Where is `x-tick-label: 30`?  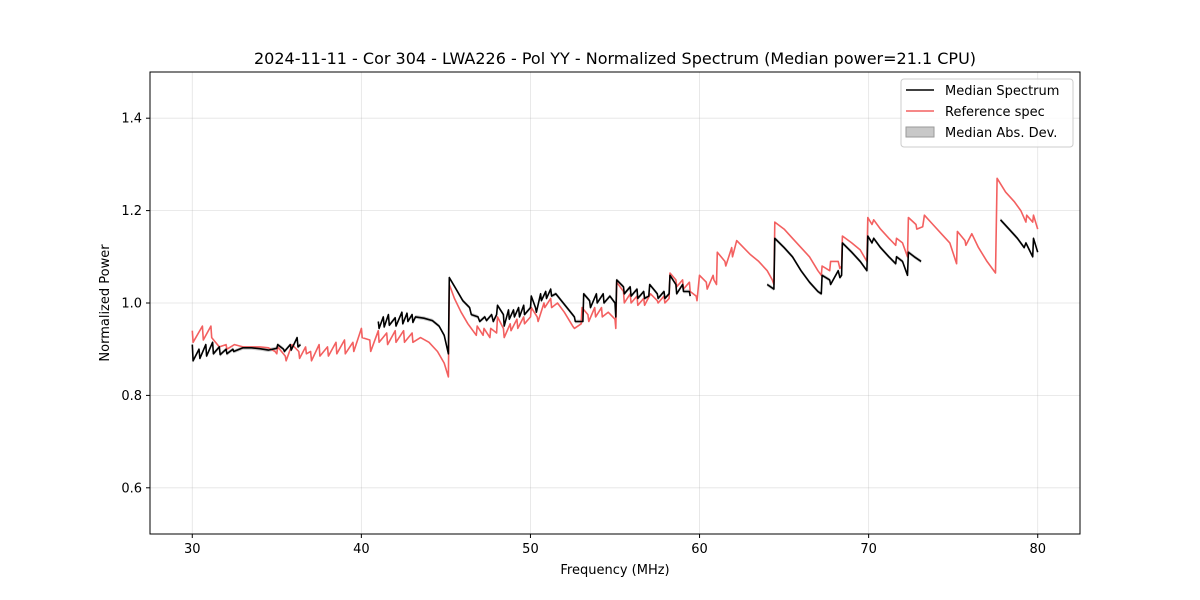 x-tick-label: 30 is located at coordinates (192, 549).